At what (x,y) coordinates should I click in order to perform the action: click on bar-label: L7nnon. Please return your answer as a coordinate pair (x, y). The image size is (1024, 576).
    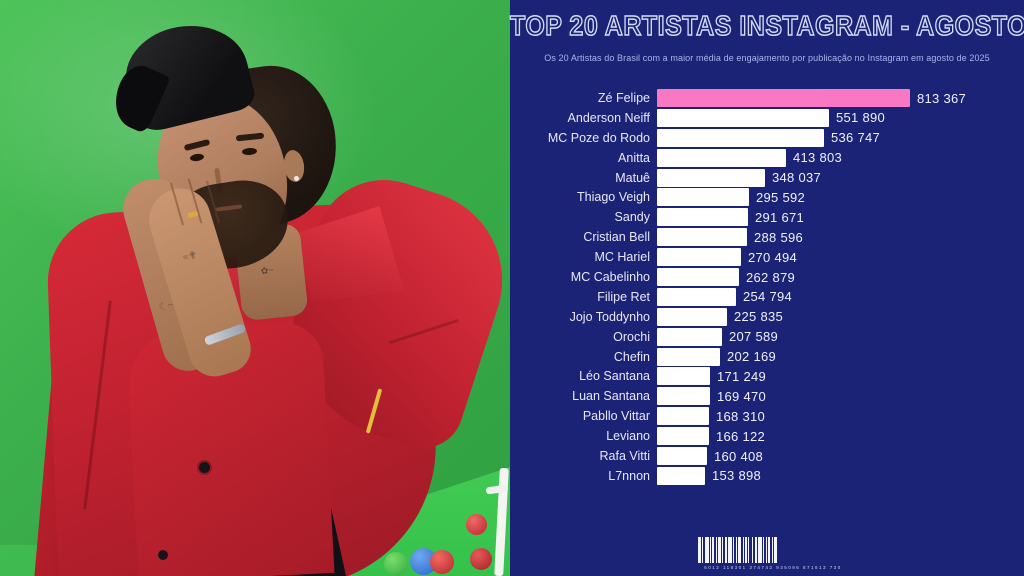
    Looking at the image, I should click on (629, 475).